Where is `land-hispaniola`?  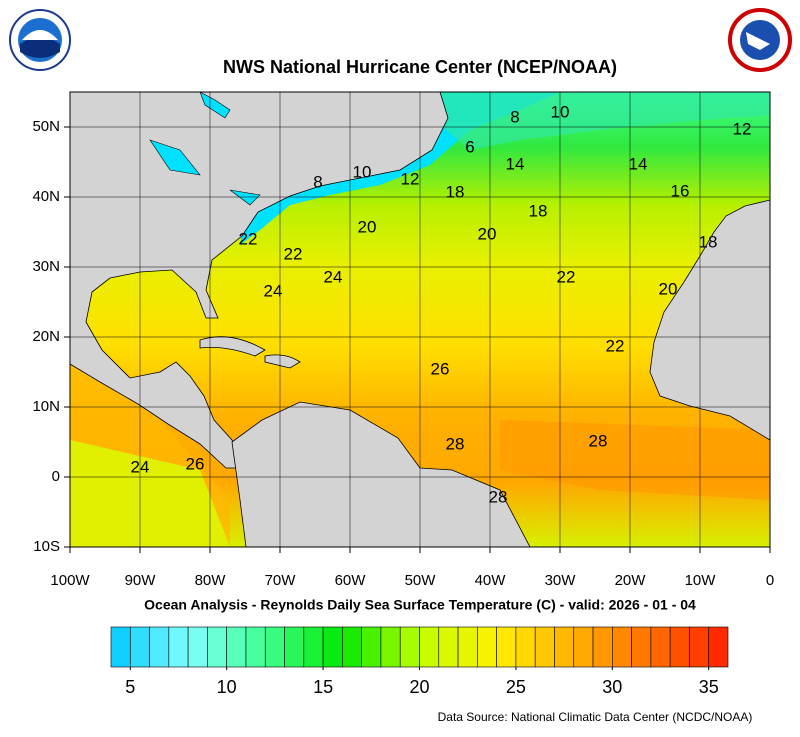 land-hispaniola is located at coordinates (282, 361).